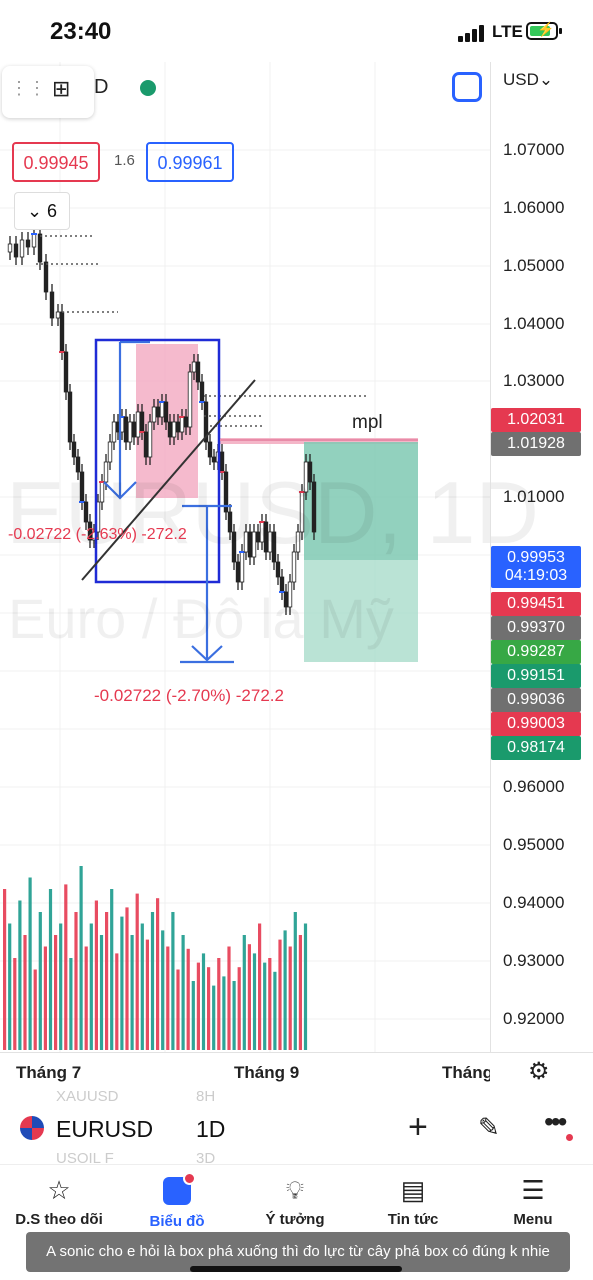 The width and height of the screenshot is (593, 1280). What do you see at coordinates (534, 844) in the screenshot?
I see `price-tick-label: 0.95000` at bounding box center [534, 844].